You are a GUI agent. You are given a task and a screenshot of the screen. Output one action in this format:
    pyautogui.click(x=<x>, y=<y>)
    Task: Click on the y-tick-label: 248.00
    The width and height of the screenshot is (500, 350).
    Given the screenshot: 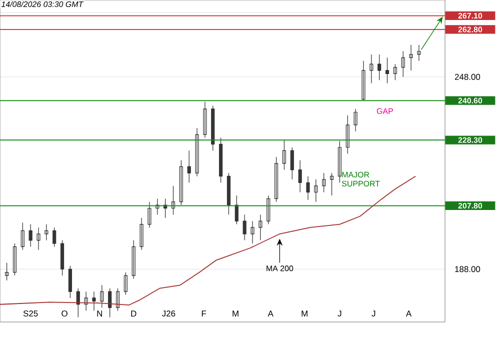 What is the action you would take?
    pyautogui.click(x=467, y=77)
    